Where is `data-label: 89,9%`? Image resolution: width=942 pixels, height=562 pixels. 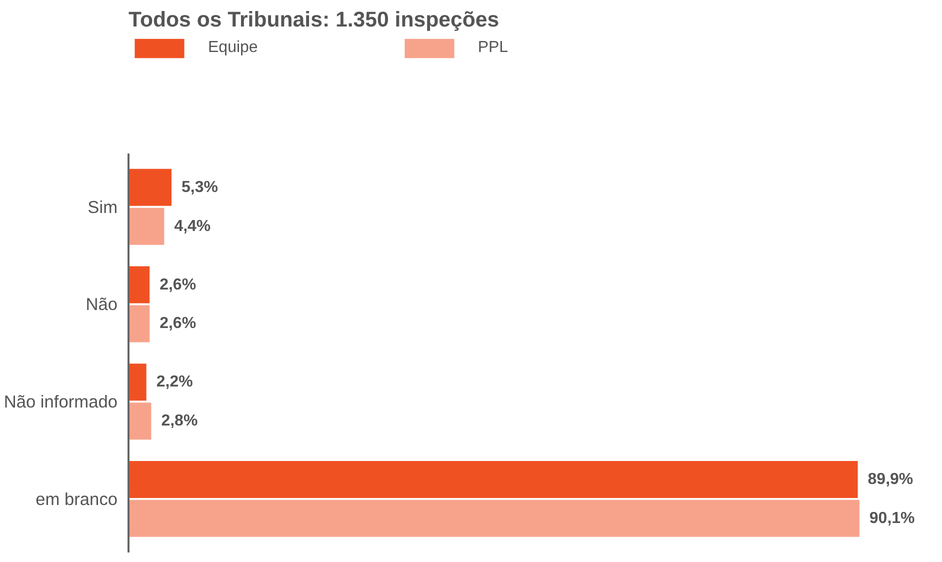
data-label: 89,9% is located at coordinates (891, 479).